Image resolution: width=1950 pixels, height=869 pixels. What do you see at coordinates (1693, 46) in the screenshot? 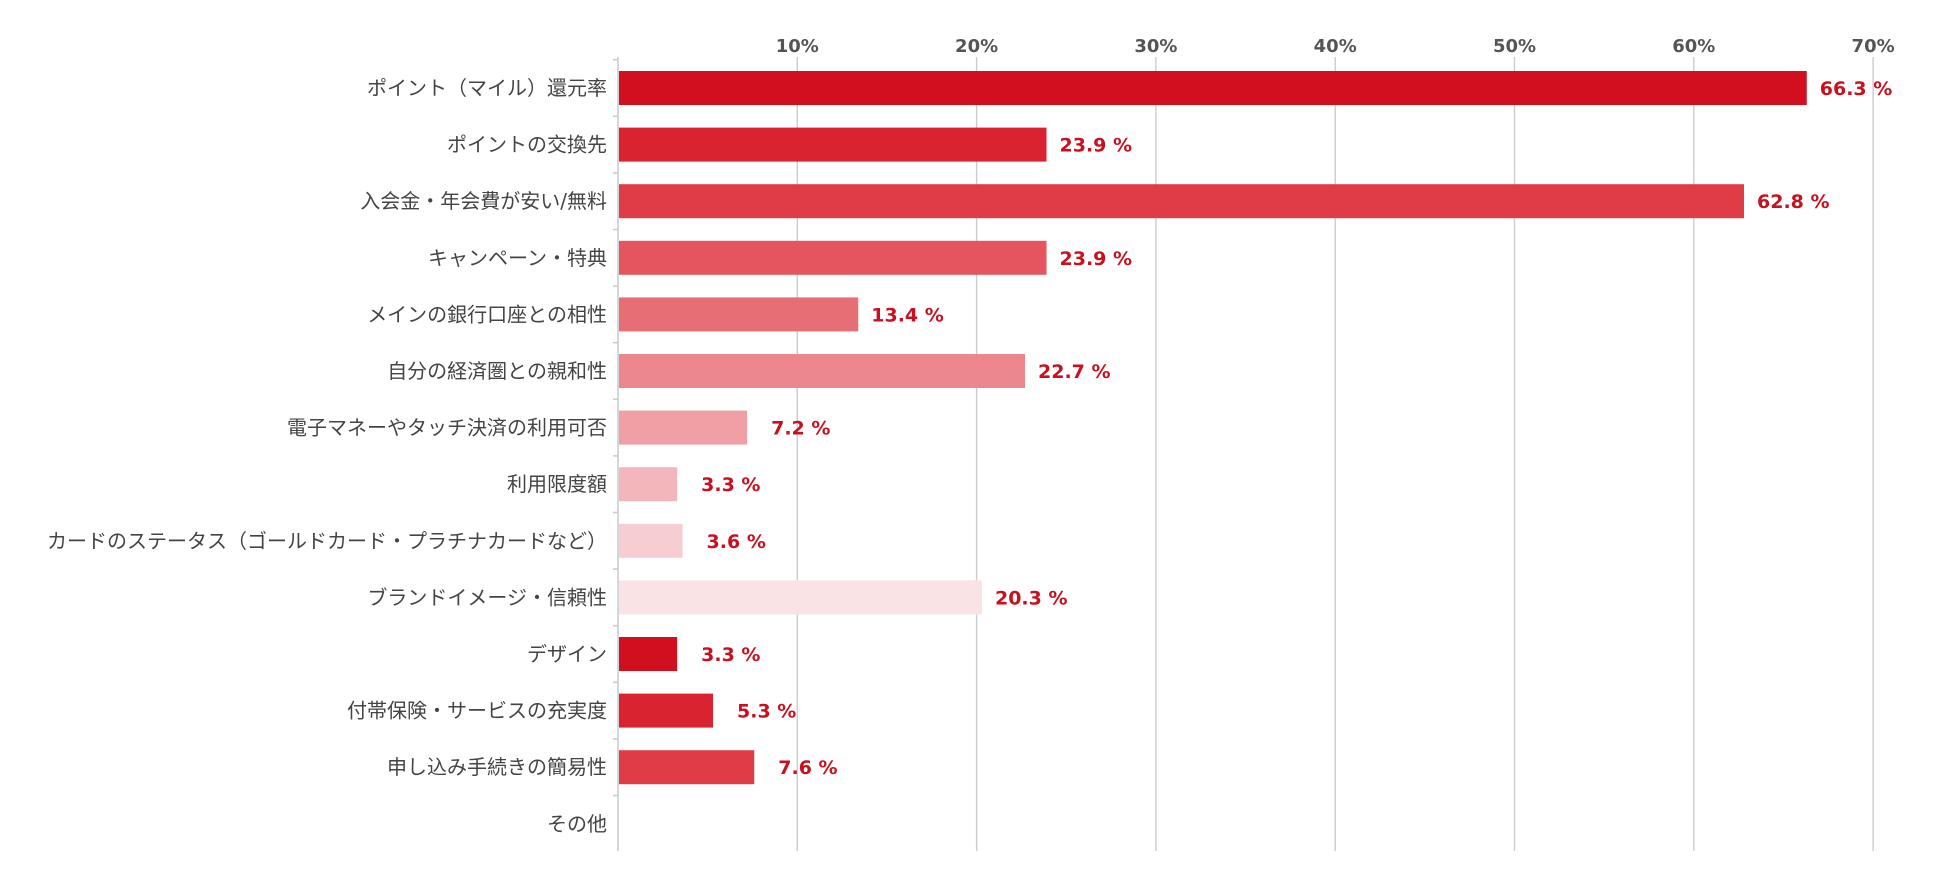
I see `x-tick-label: 60%` at bounding box center [1693, 46].